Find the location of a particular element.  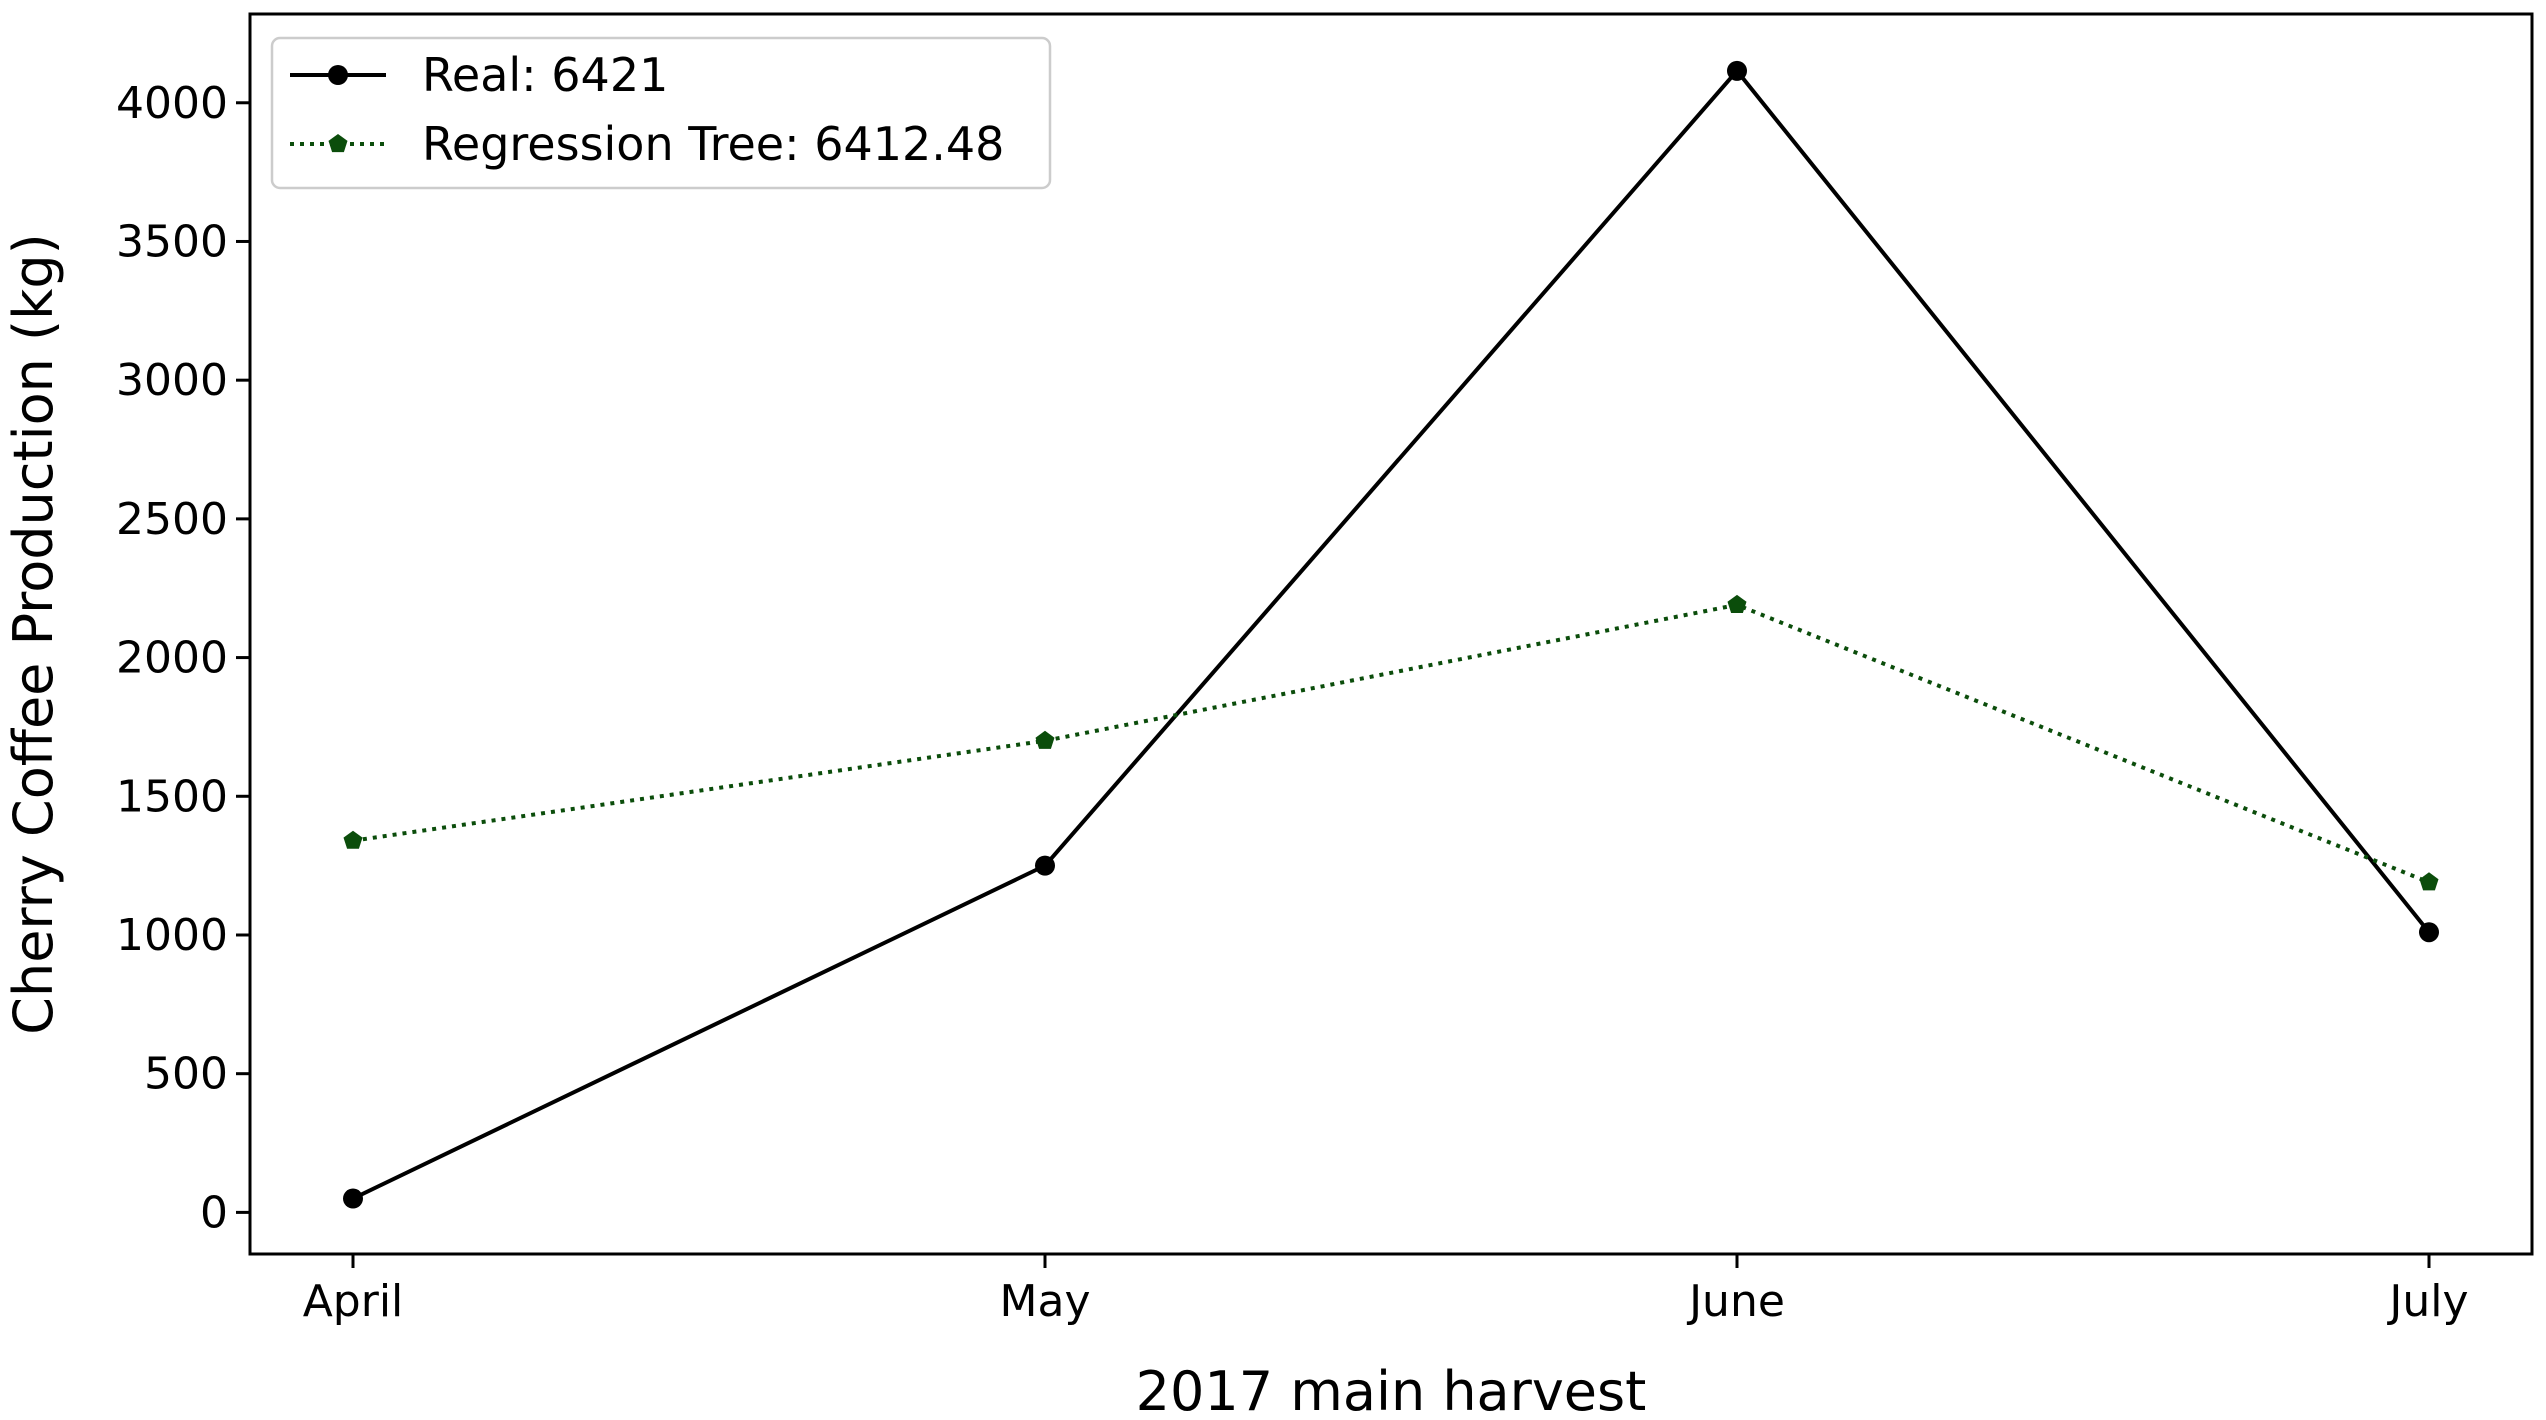

legend-box is located at coordinates (661, 113).